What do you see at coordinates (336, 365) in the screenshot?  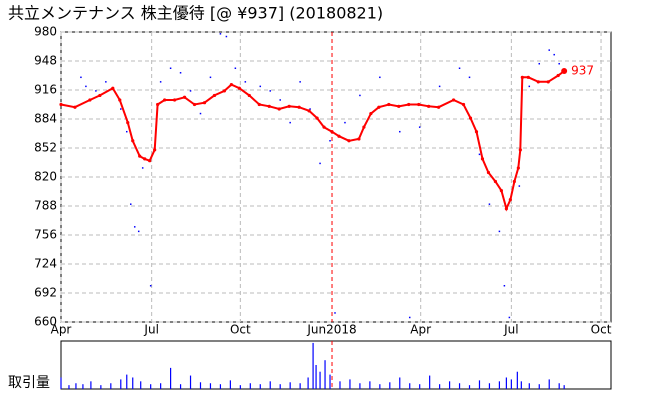 I see `volume-frame` at bounding box center [336, 365].